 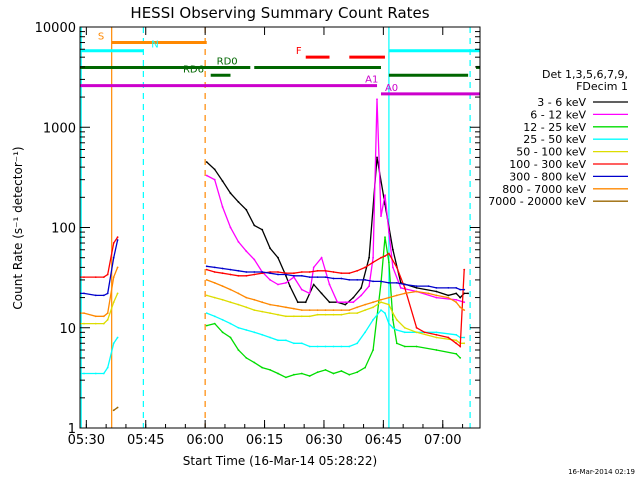 I want to click on status-bar-label-0: S, so click(x=101, y=37).